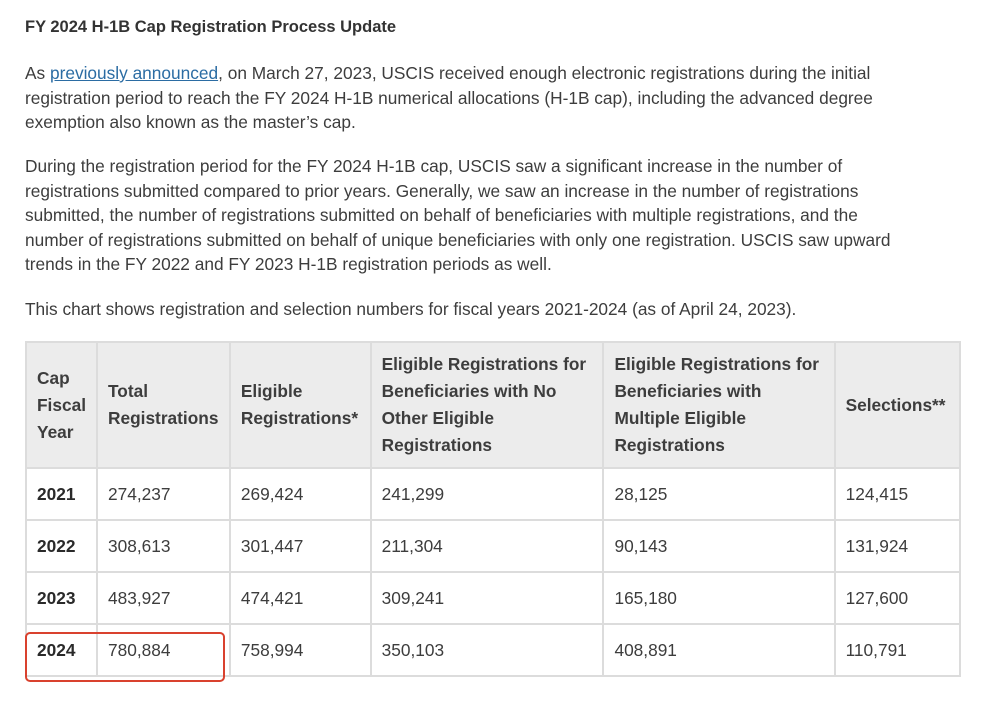 Image resolution: width=1000 pixels, height=701 pixels. What do you see at coordinates (487, 494) in the screenshot?
I see `table-cell: 241,299` at bounding box center [487, 494].